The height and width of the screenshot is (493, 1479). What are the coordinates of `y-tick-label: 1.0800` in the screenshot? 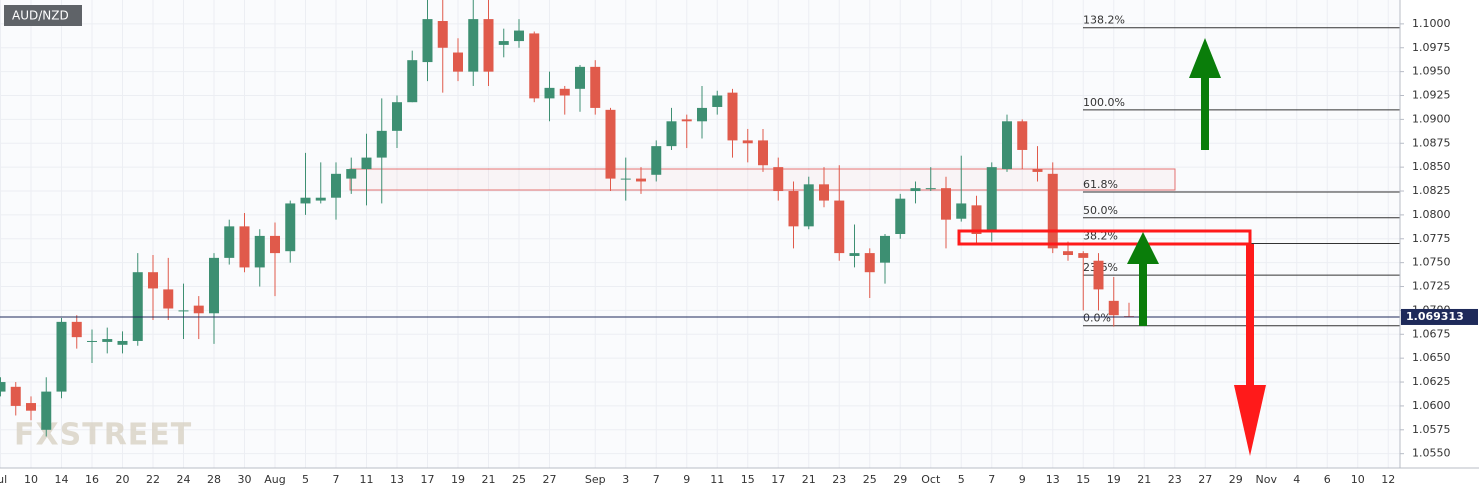 It's located at (1431, 214).